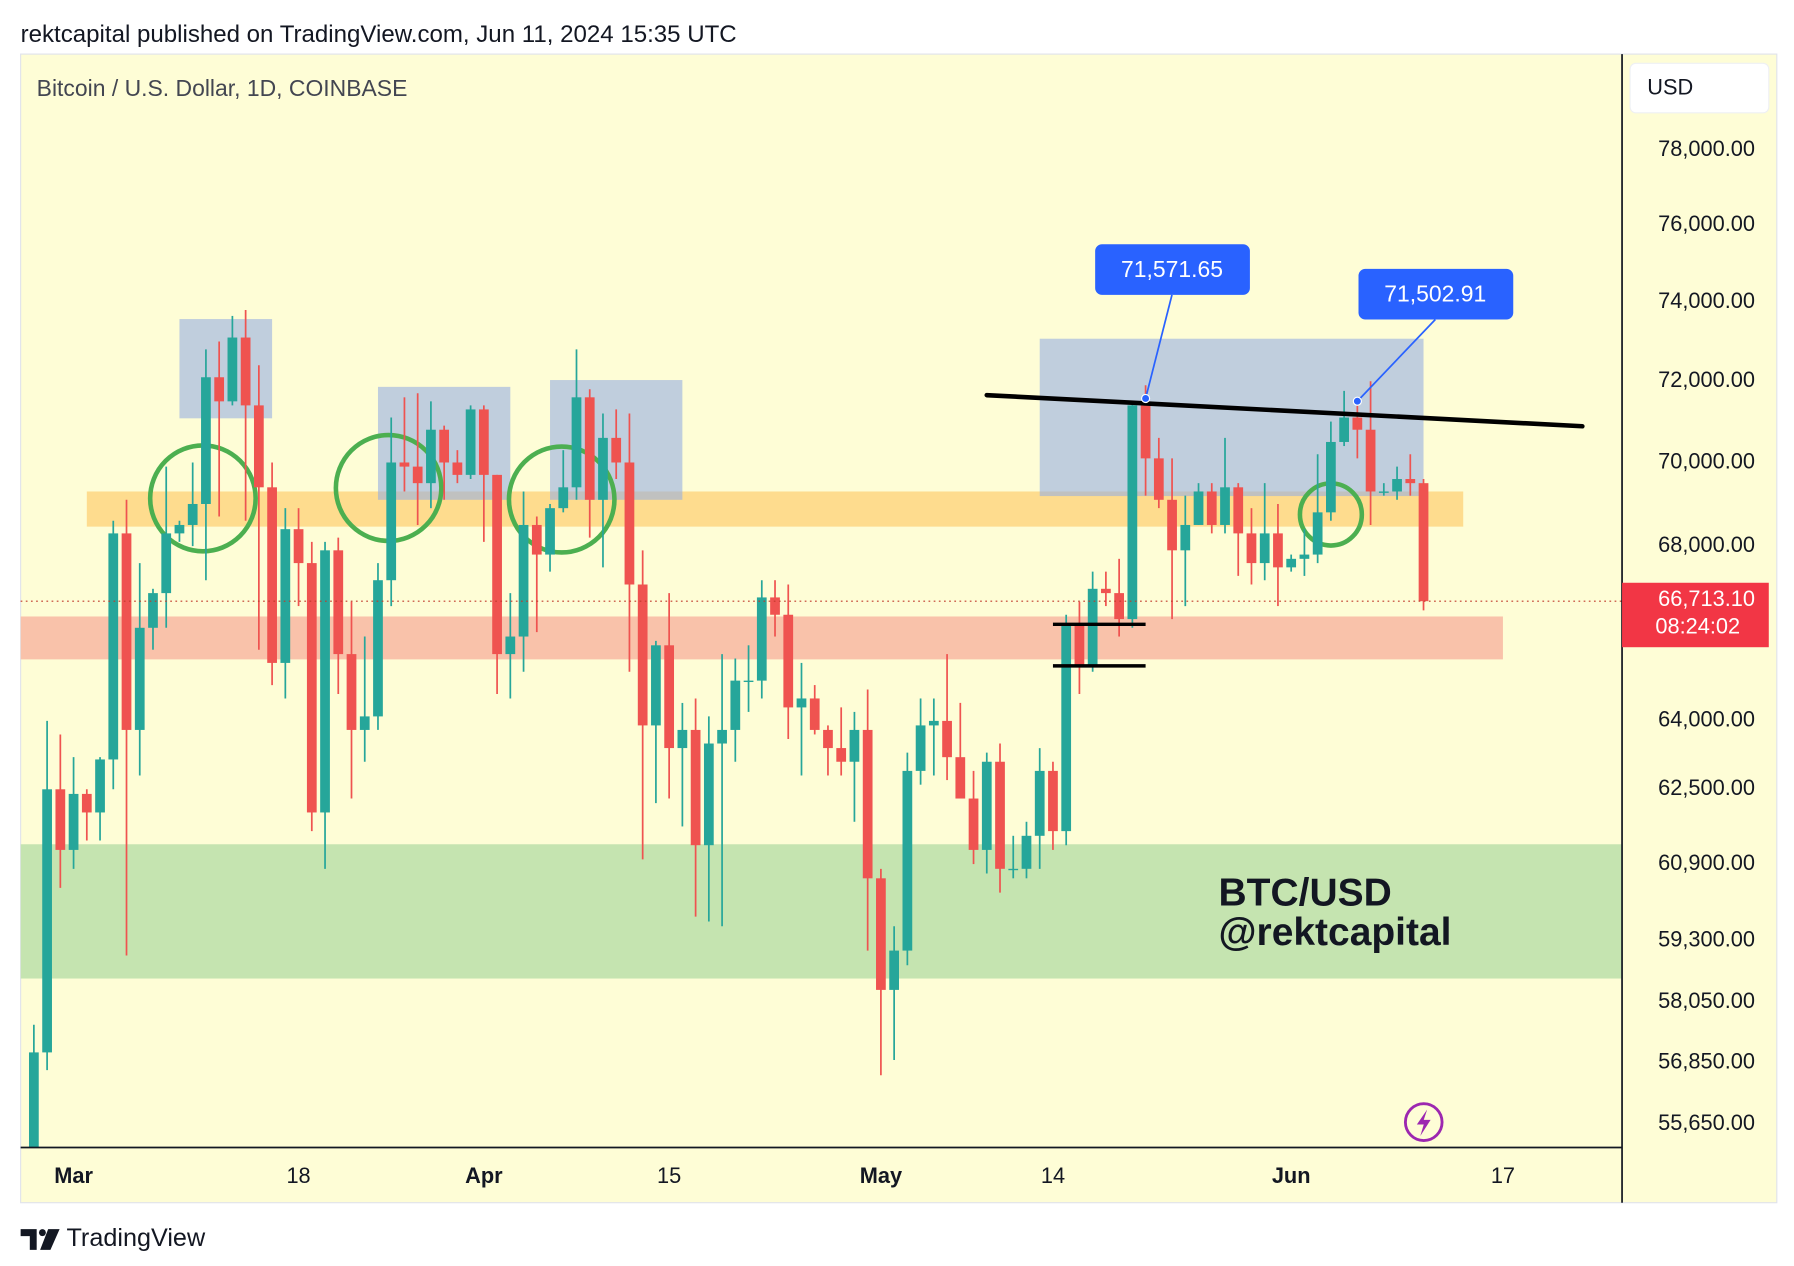 This screenshot has width=1794, height=1266. Describe the element at coordinates (881, 1175) in the screenshot. I see `x-tick-label: May` at that location.